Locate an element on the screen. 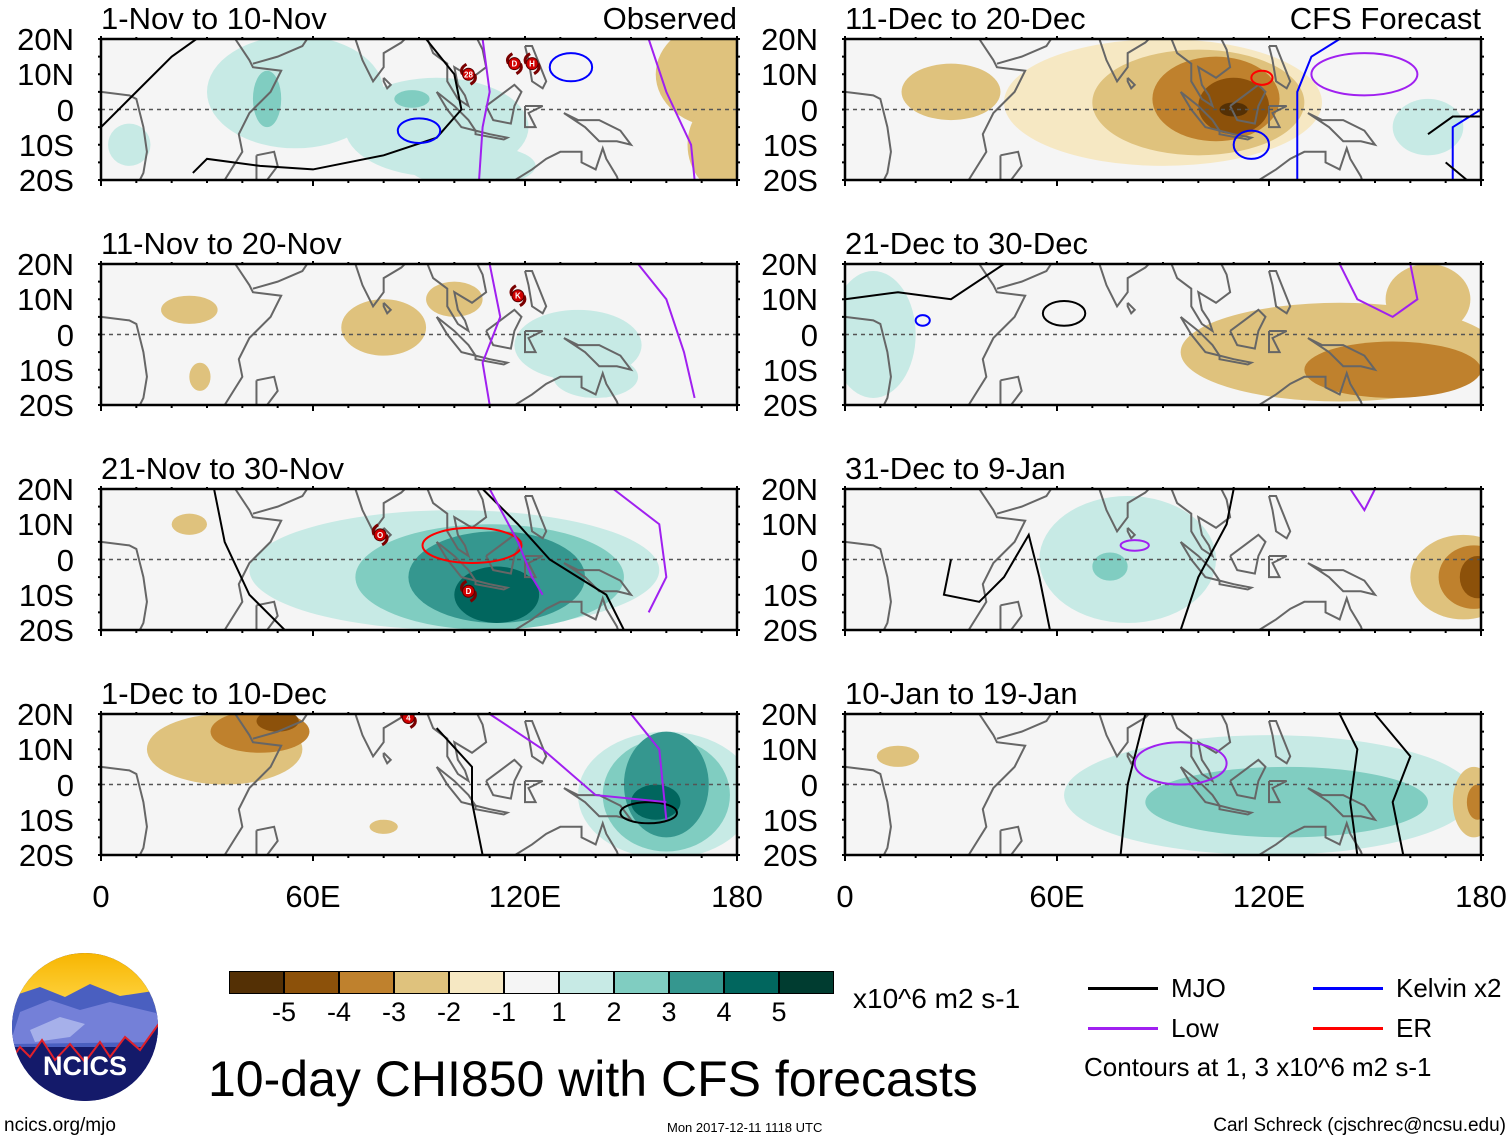  footer-url: ncics.org/mjo is located at coordinates (60, 1125).